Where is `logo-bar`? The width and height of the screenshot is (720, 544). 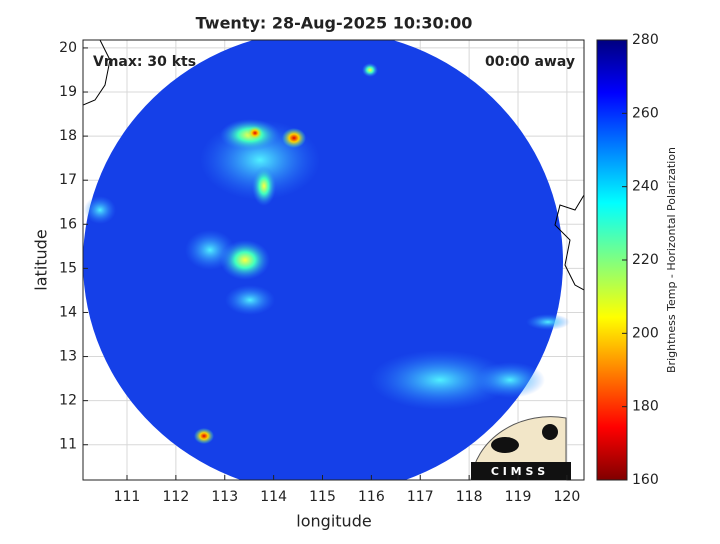 logo-bar is located at coordinates (521, 471).